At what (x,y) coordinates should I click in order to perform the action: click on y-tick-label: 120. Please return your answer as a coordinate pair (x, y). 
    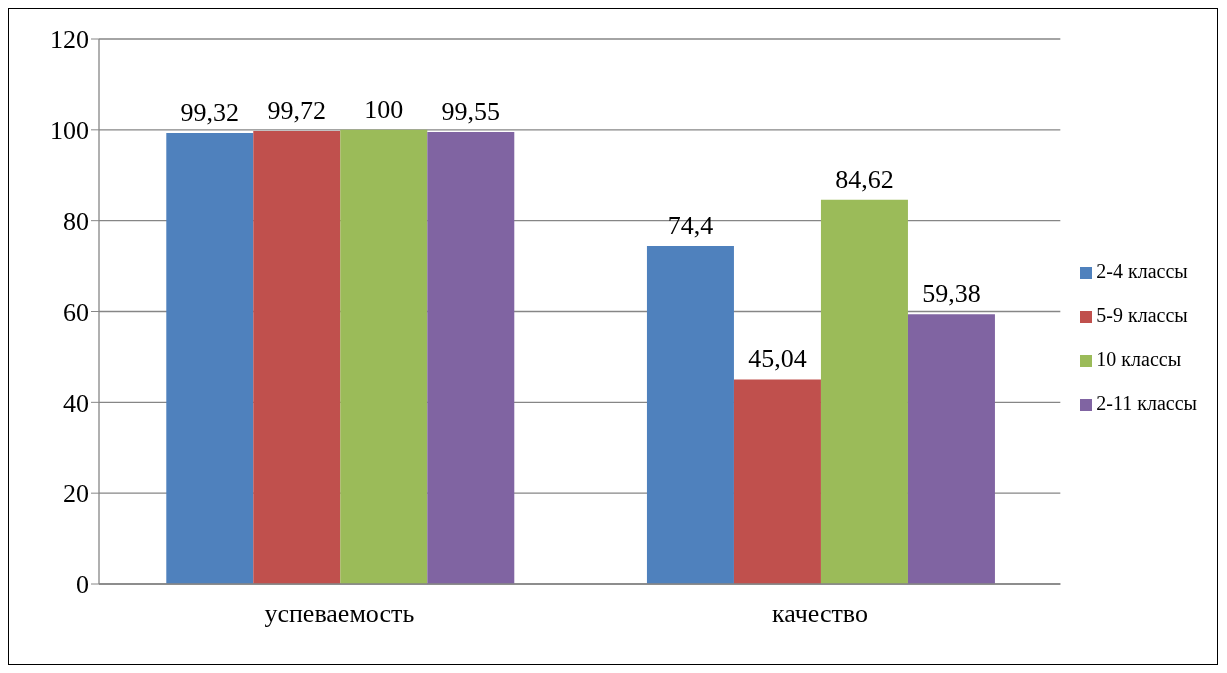
    Looking at the image, I should click on (69, 40).